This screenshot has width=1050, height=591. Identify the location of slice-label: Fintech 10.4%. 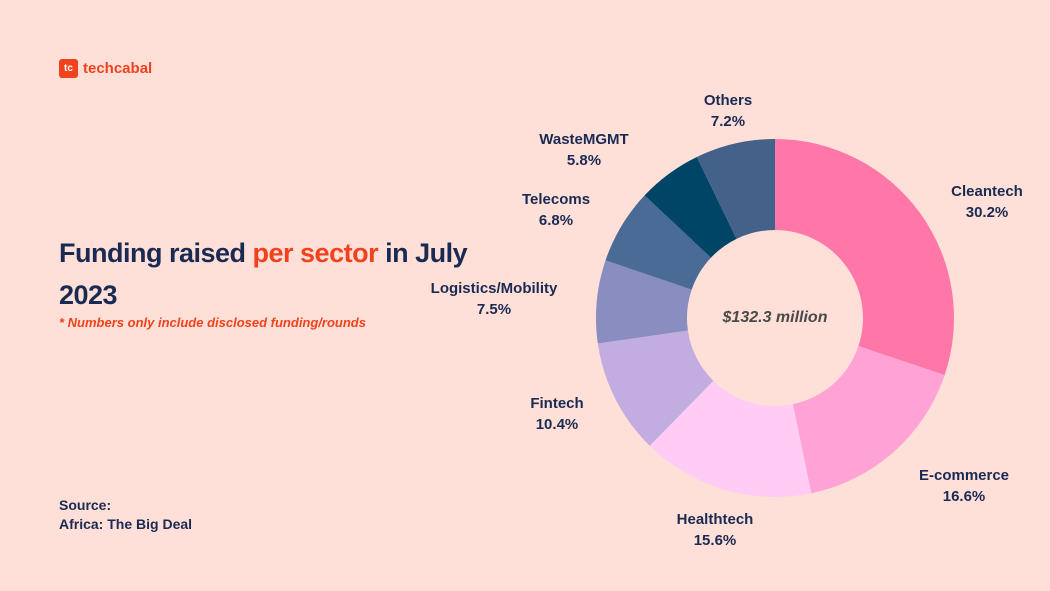
(556, 414).